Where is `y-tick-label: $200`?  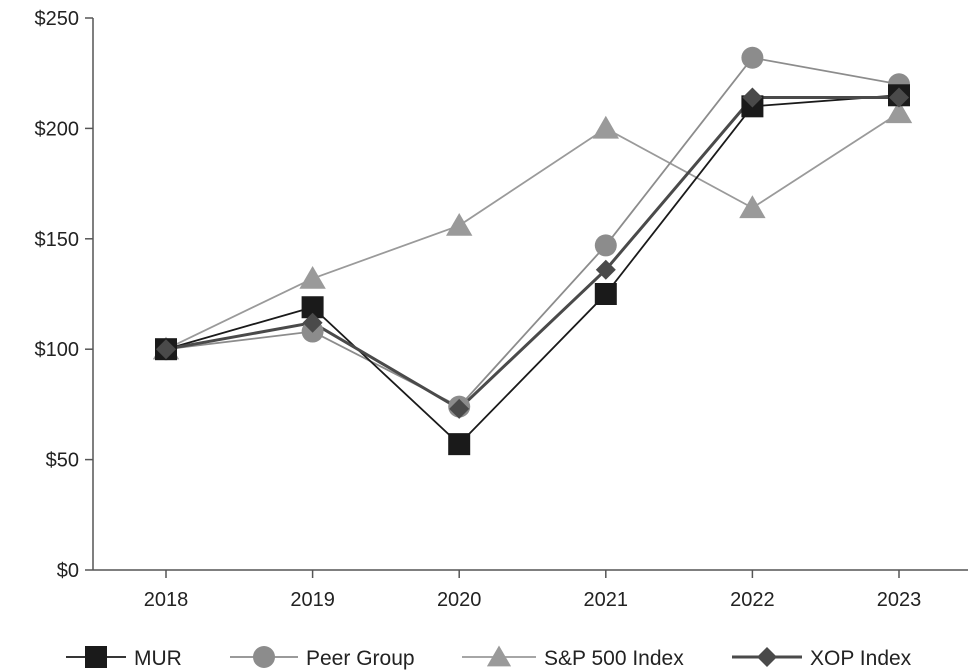
y-tick-label: $200 is located at coordinates (57, 129).